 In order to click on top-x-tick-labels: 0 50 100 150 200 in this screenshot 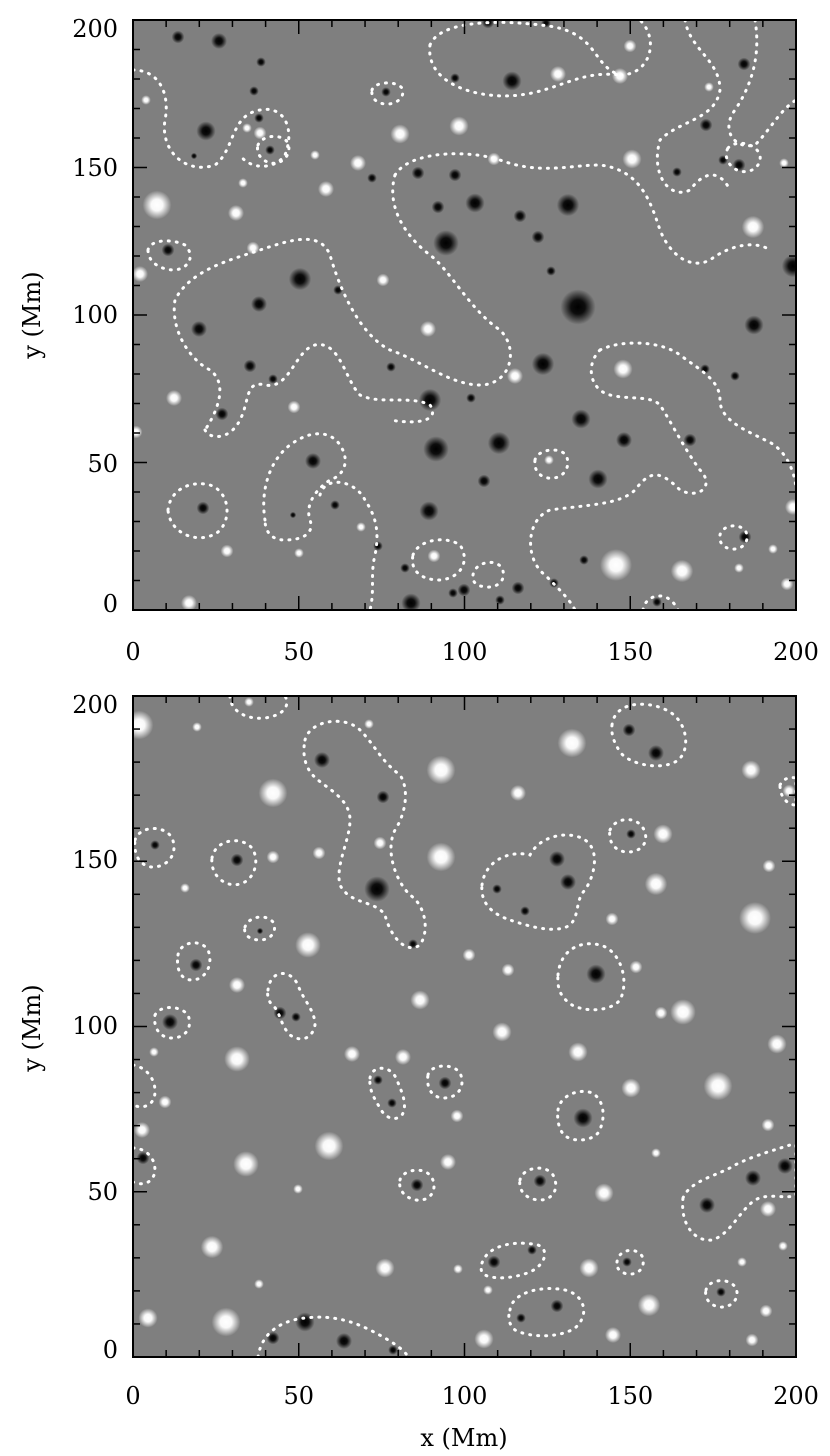, I will do `click(472, 652)`.